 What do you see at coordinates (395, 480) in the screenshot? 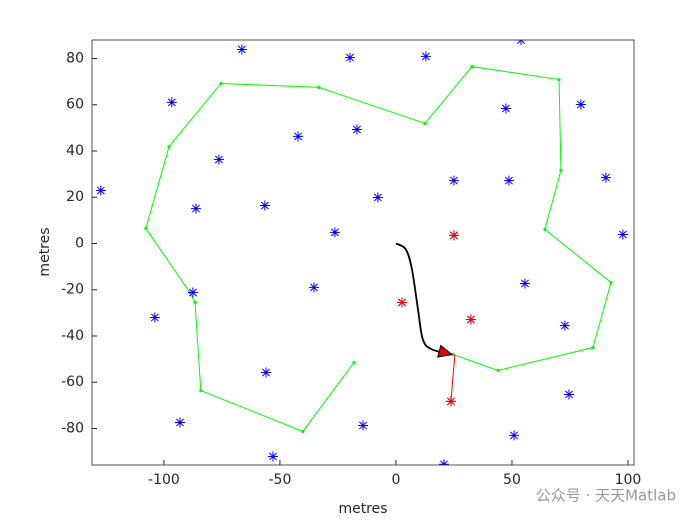
I see `x-tick-label: 0` at bounding box center [395, 480].